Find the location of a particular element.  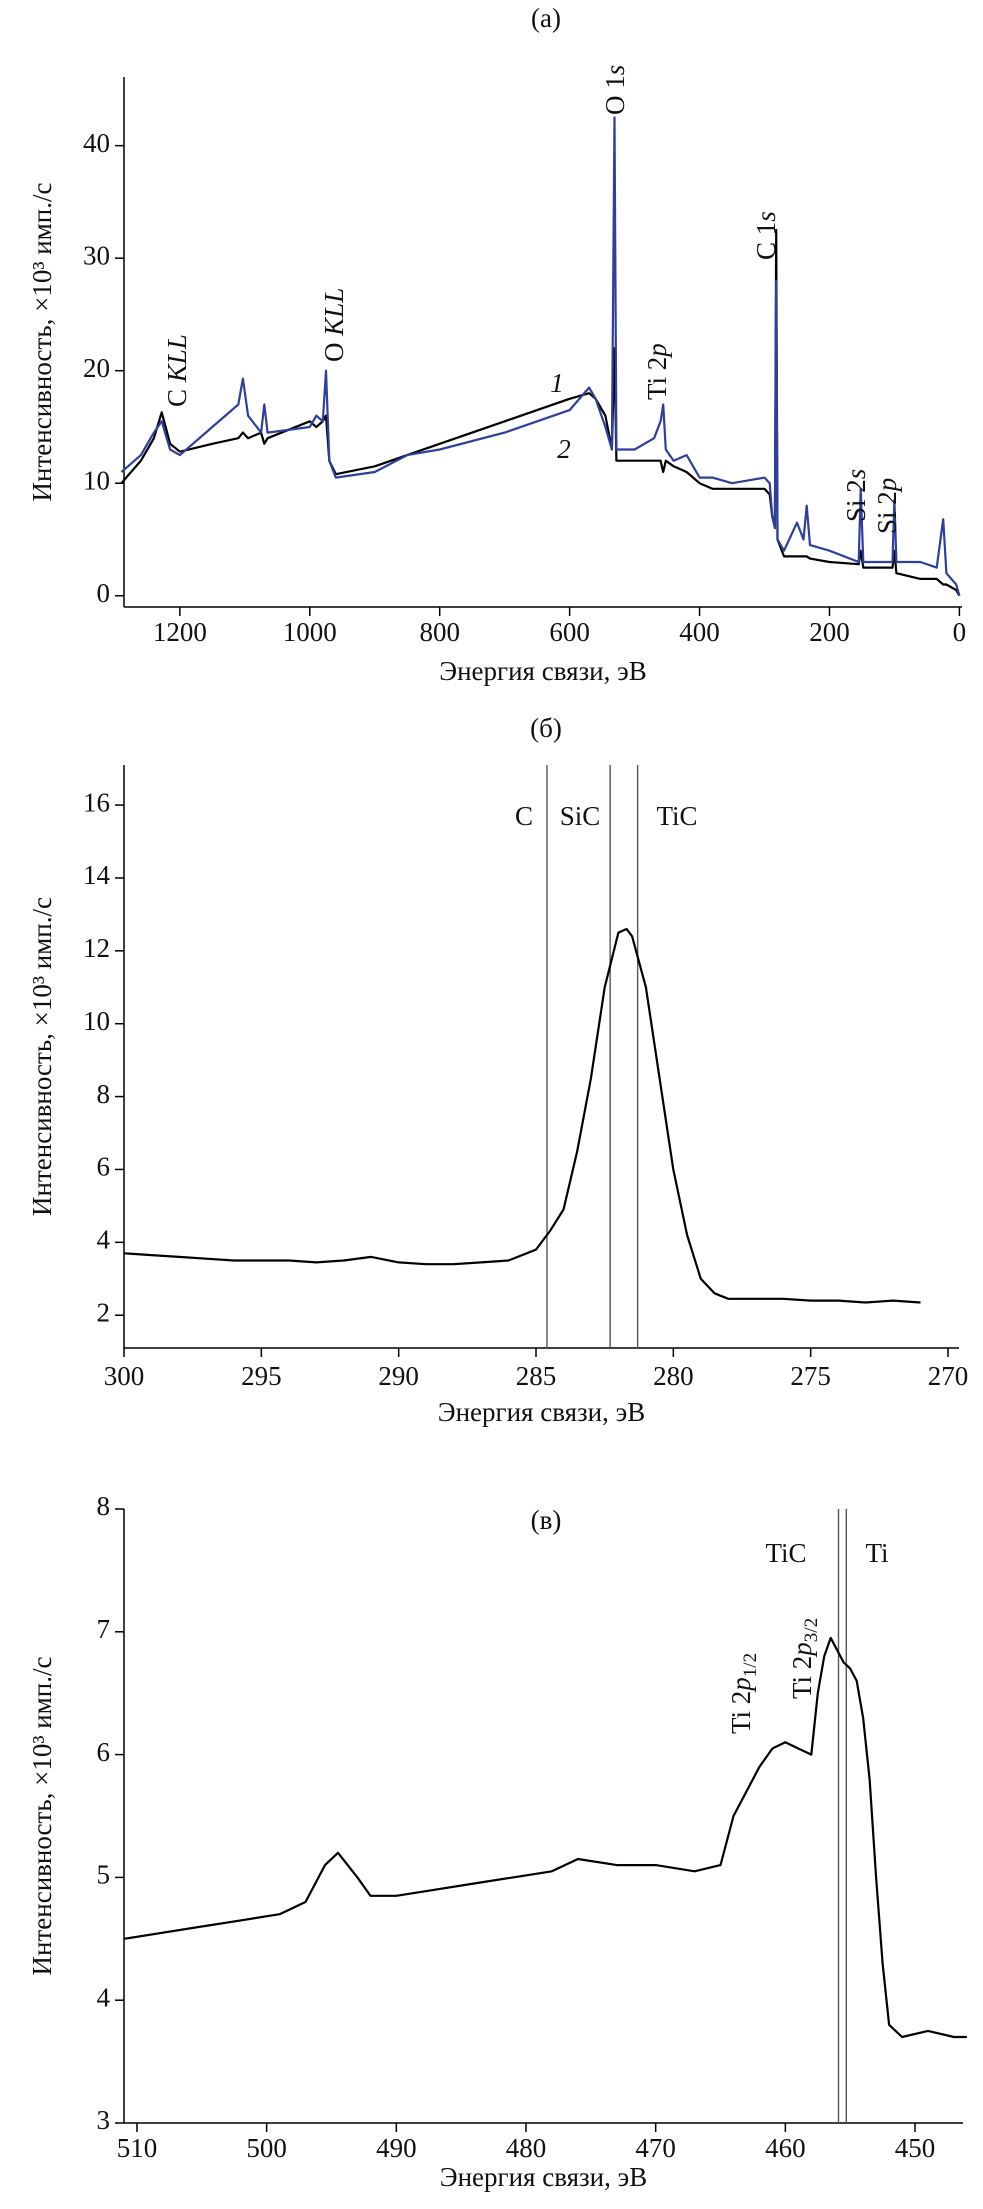

x-tick-label: 200 is located at coordinates (829, 632).